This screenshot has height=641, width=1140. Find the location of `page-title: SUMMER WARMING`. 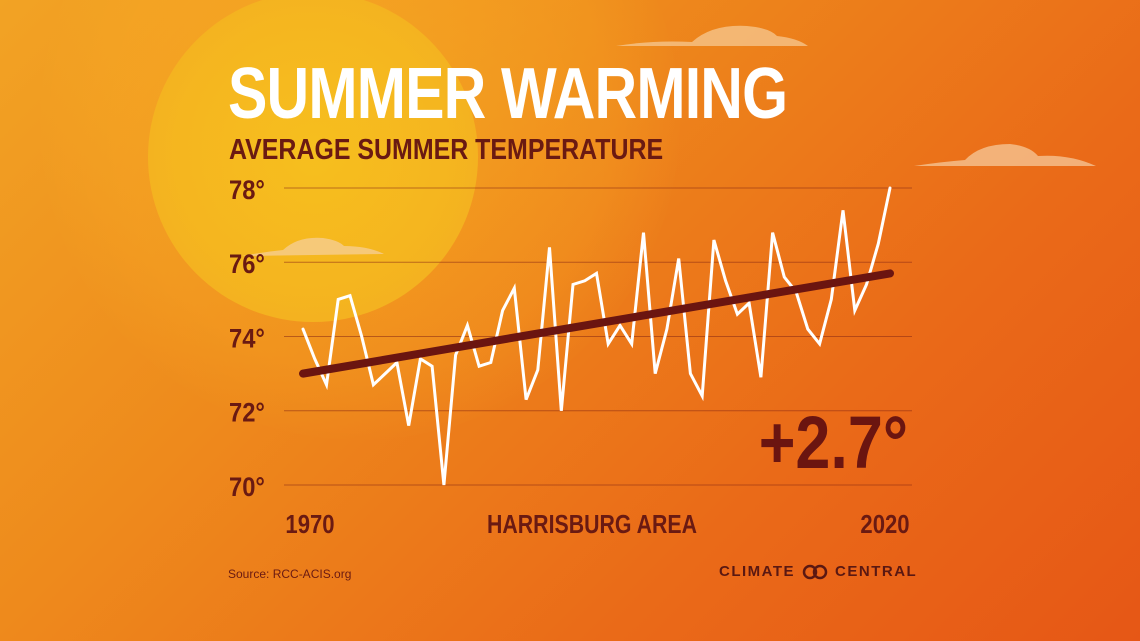

page-title: SUMMER WARMING is located at coordinates (508, 94).